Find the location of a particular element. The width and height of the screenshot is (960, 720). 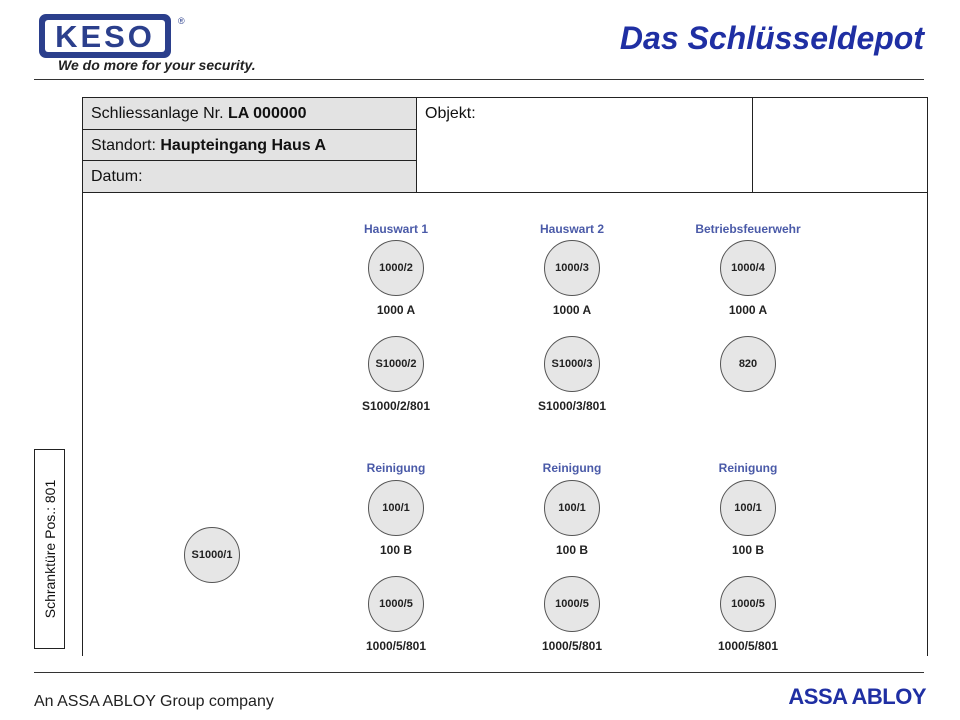

group-label: Hauswart 1 is located at coordinates (396, 229).